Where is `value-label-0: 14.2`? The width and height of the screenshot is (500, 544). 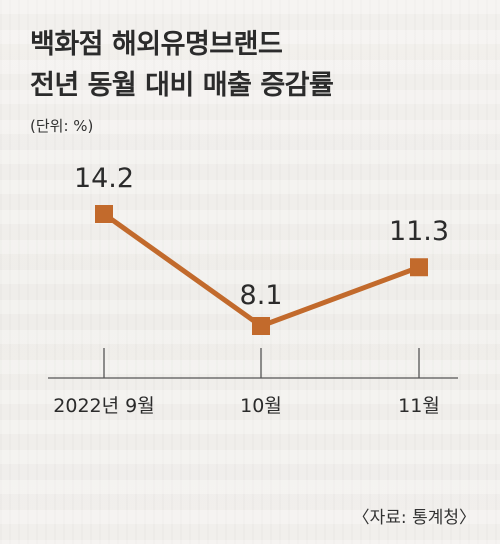 value-label-0: 14.2 is located at coordinates (104, 178).